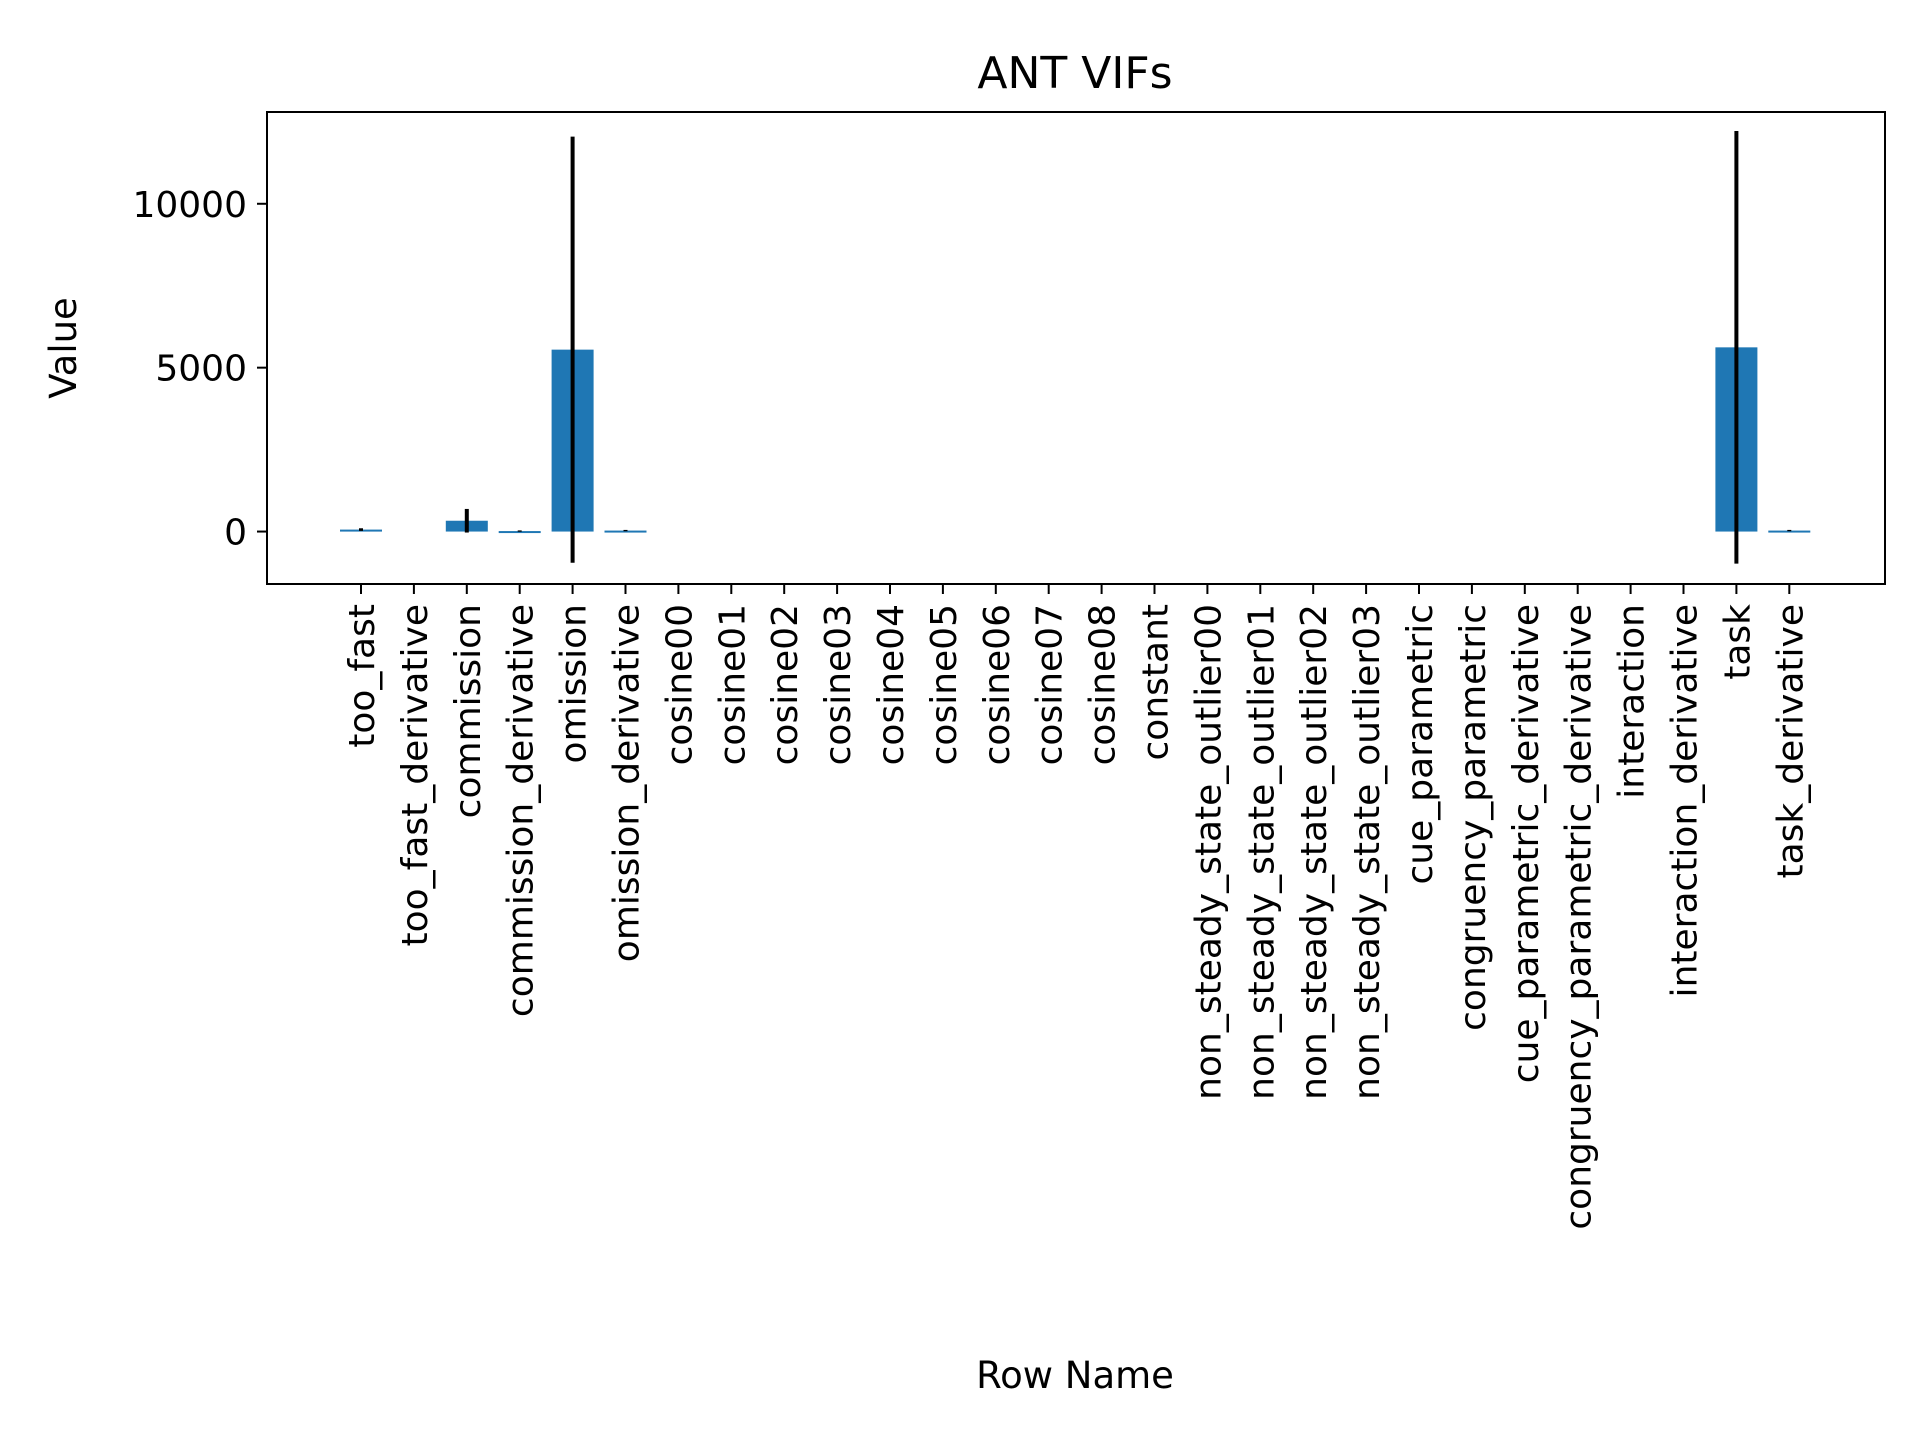 This screenshot has width=1920, height=1440. Describe the element at coordinates (468, 711) in the screenshot. I see `x-tick-label-commission: commission` at that location.